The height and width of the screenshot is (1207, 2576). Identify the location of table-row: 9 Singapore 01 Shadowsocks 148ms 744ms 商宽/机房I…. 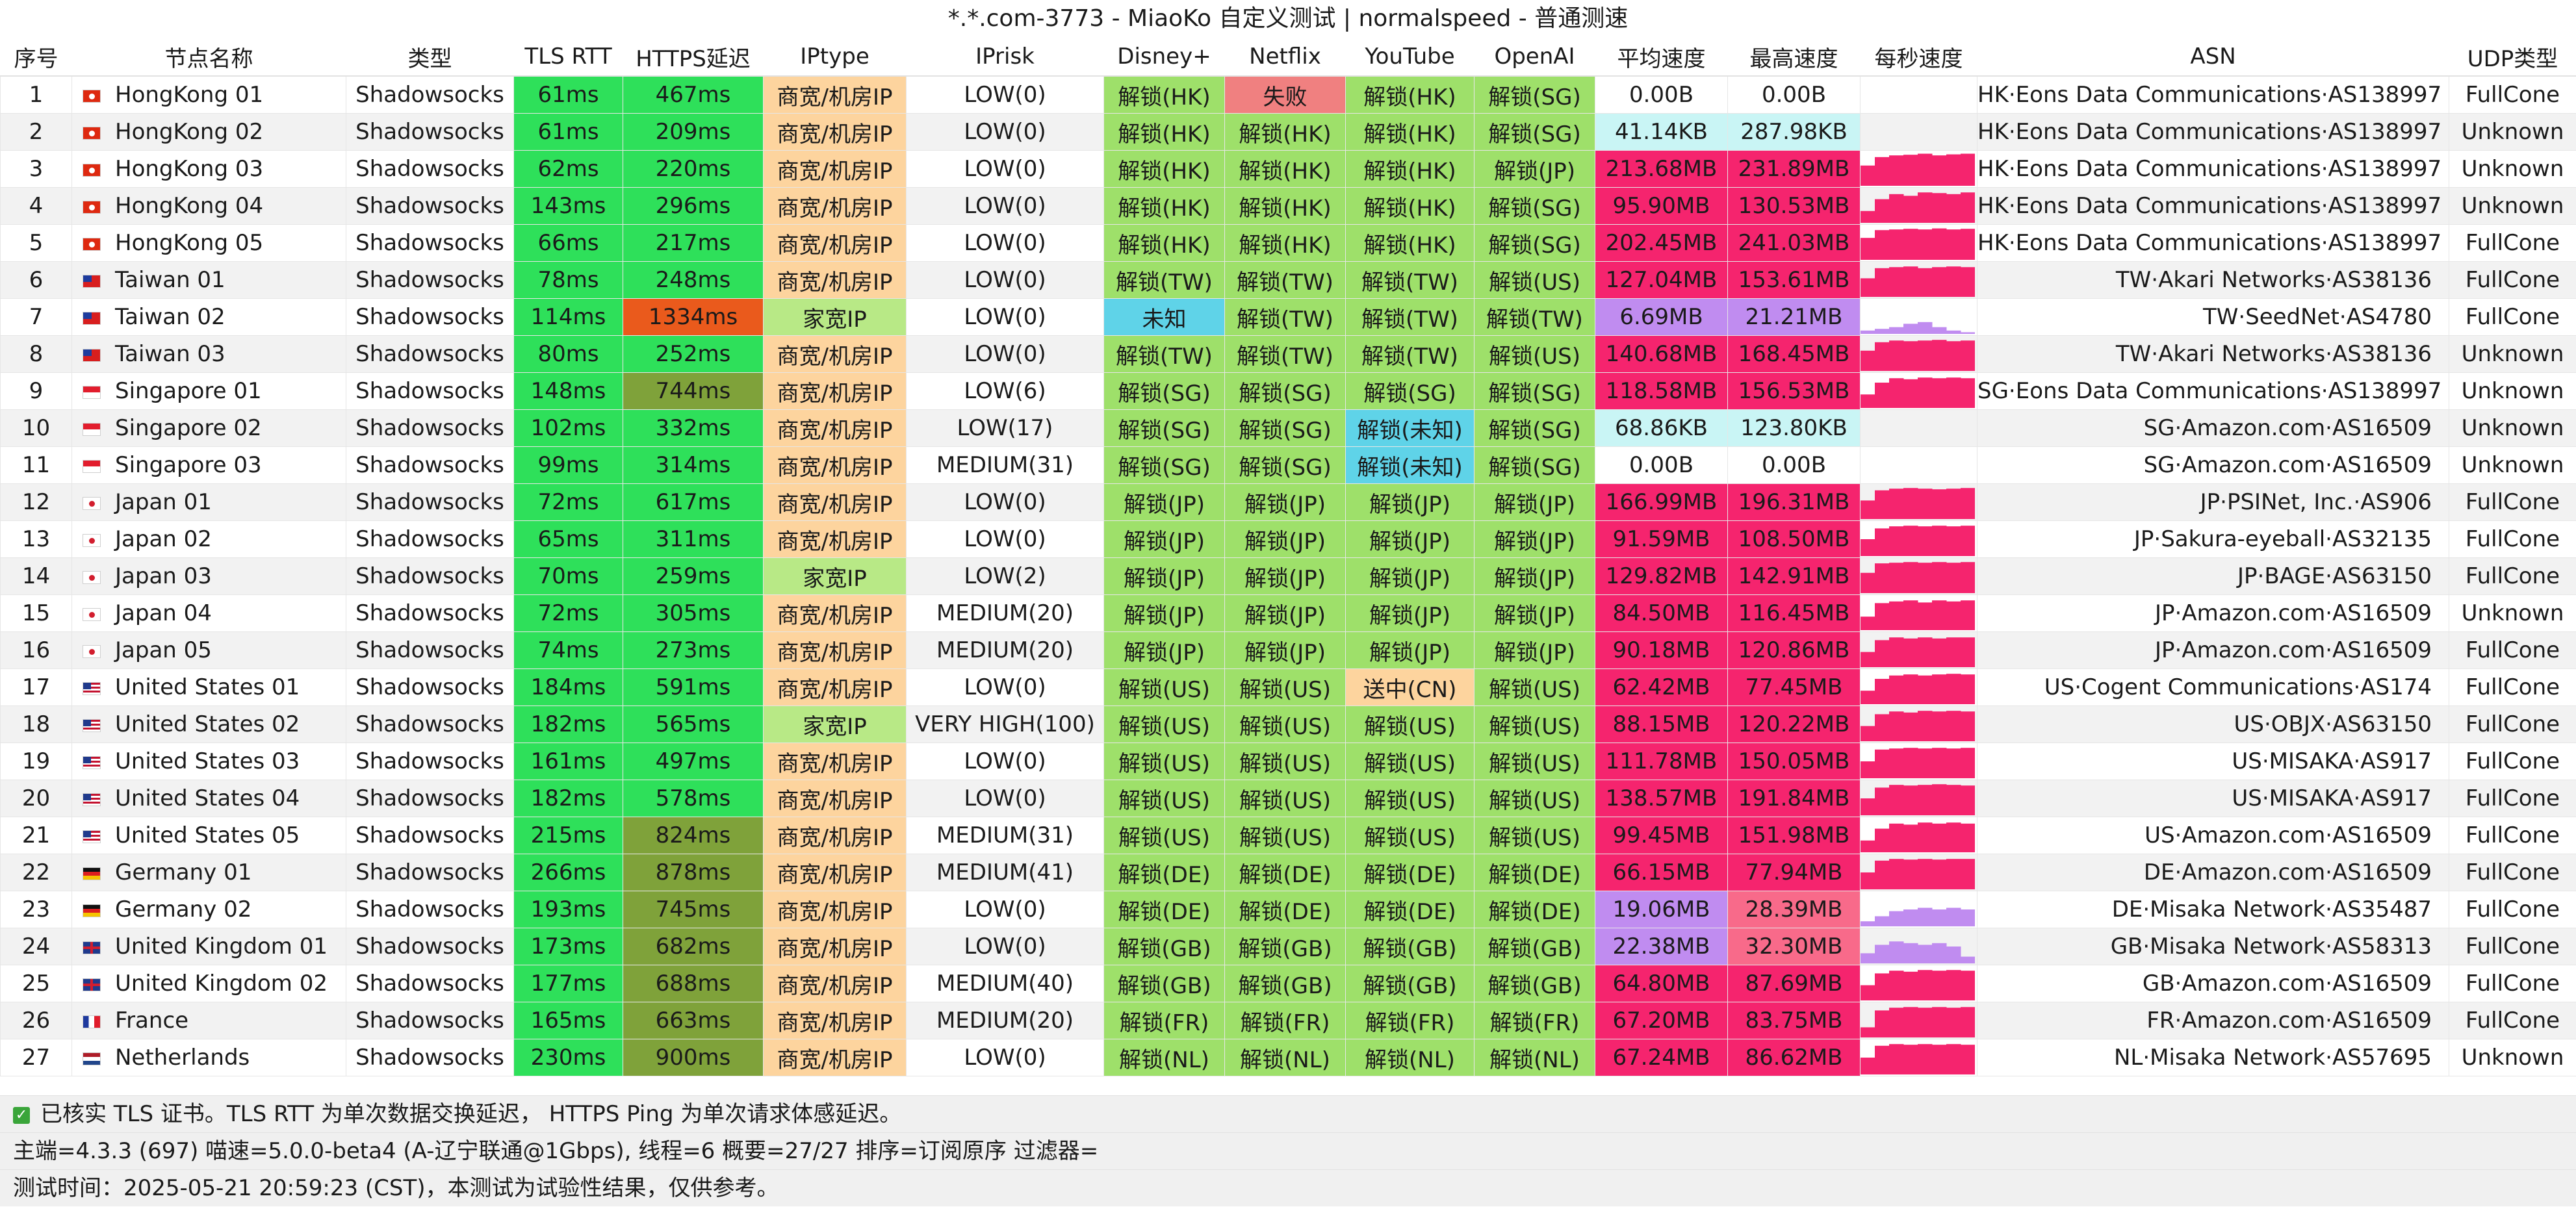
(1288, 391).